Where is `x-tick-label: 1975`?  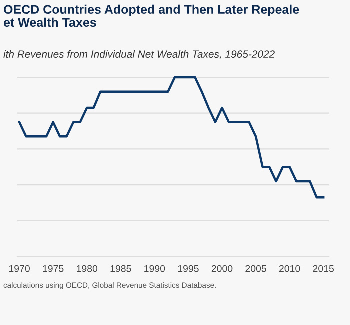 x-tick-label: 1975 is located at coordinates (53, 268).